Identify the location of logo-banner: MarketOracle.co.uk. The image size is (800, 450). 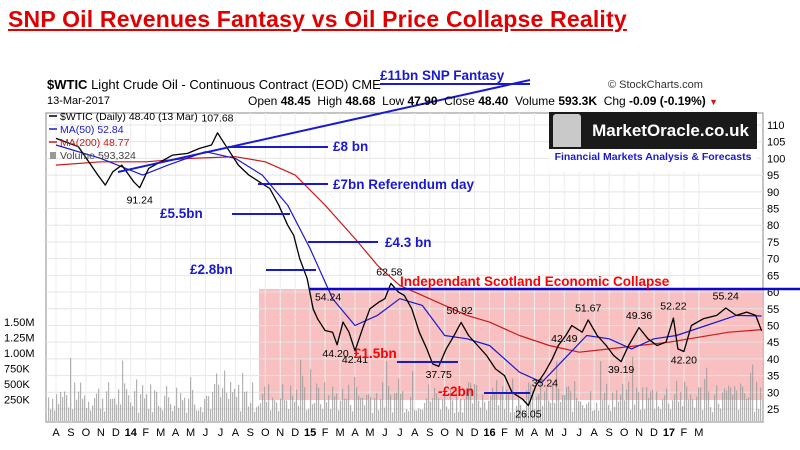
(653, 130).